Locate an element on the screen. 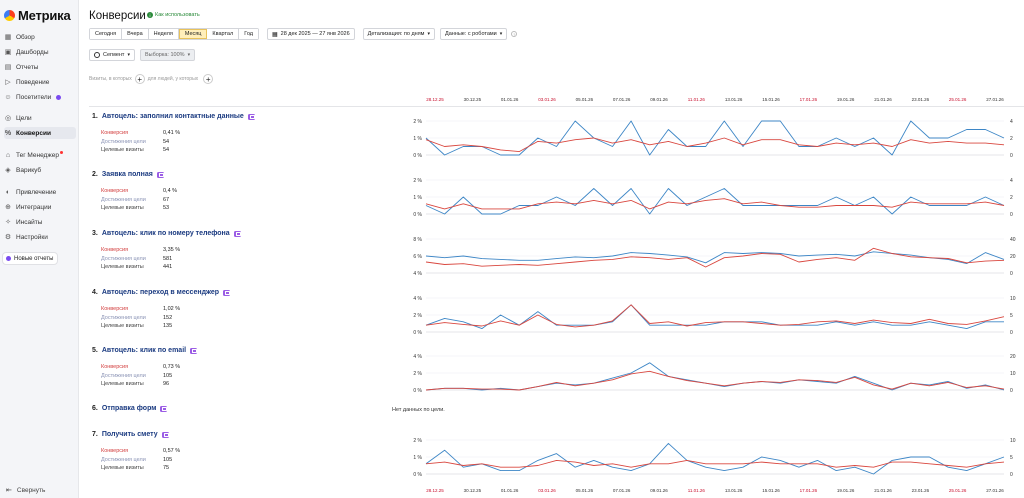  goal-chart: 2 % 10 1 % 5 0 % 0 is located at coordinates (713, 457).